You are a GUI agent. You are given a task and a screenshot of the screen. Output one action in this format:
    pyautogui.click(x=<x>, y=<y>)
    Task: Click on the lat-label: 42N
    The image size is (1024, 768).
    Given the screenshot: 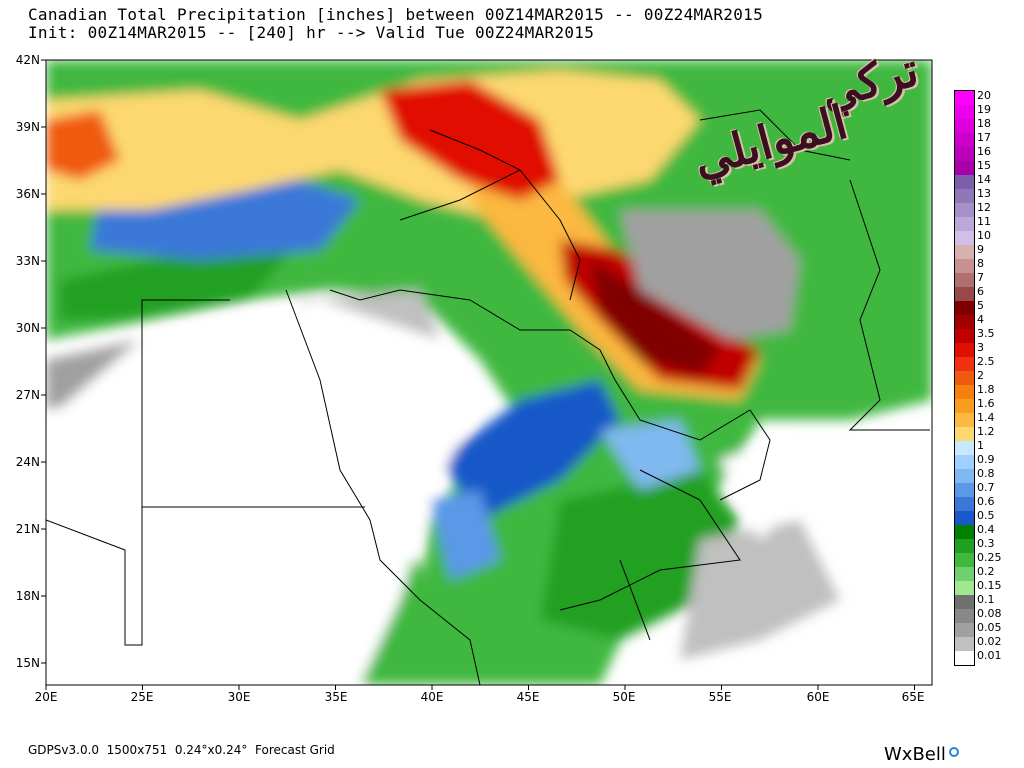 What is the action you would take?
    pyautogui.click(x=27, y=60)
    